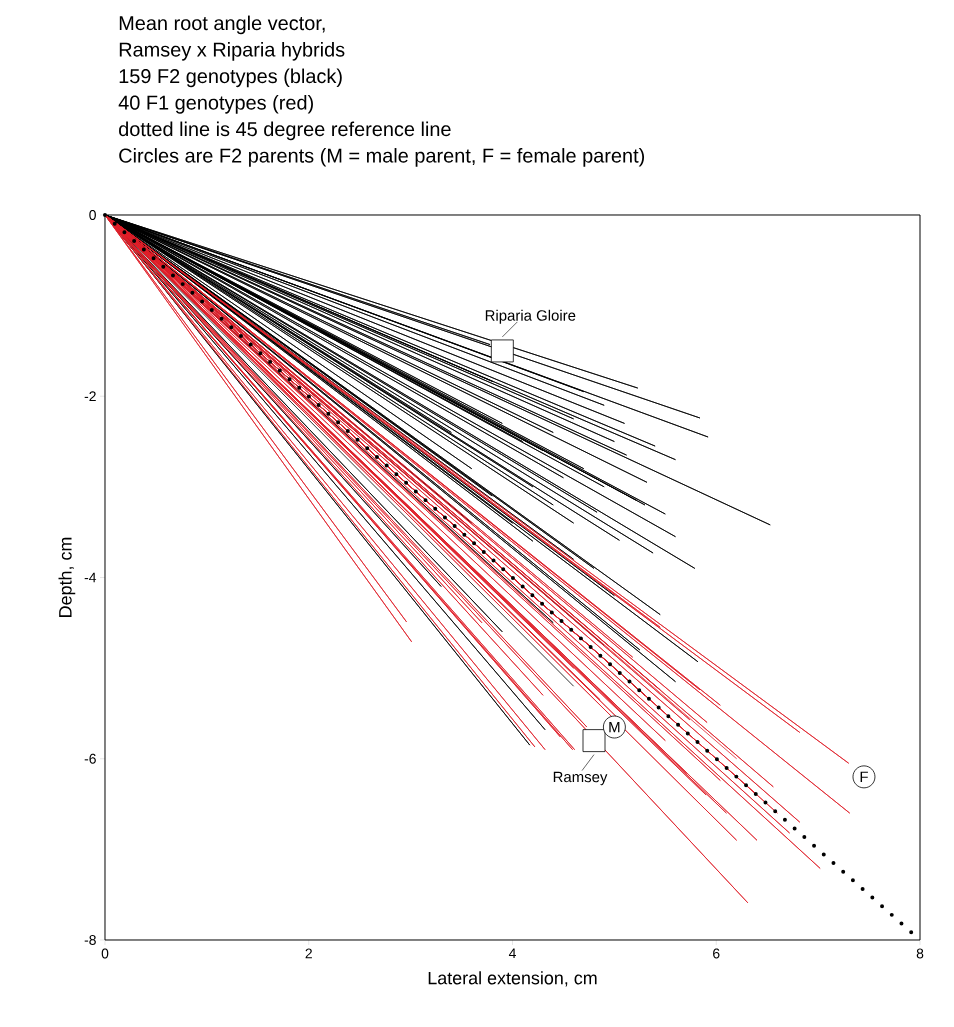  I want to click on y-tick-label: -8, so click(90, 940).